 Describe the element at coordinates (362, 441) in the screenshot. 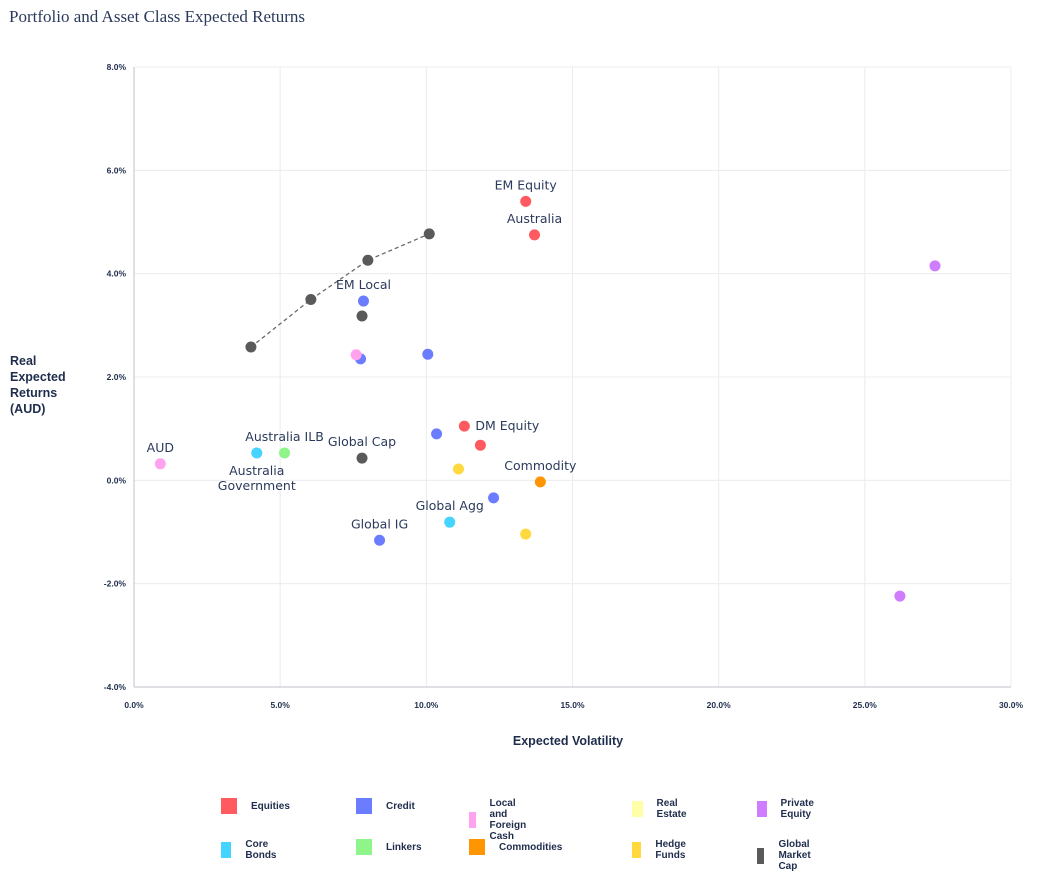

I see `point-label: Global Cap` at that location.